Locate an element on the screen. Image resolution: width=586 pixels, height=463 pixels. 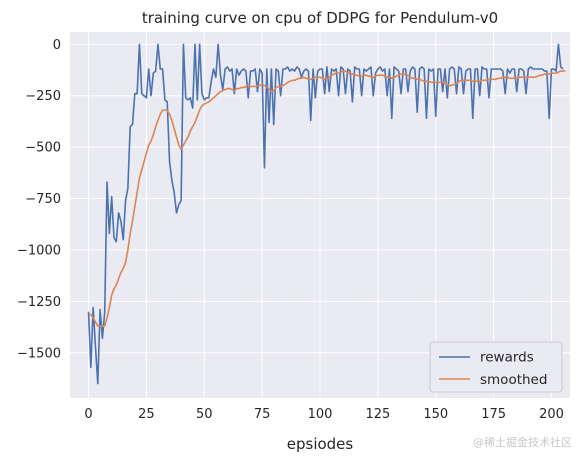
y-axis-ticks: 0 −250 −500 −750 −1000 −1250 −1500 is located at coordinates (39, 199).